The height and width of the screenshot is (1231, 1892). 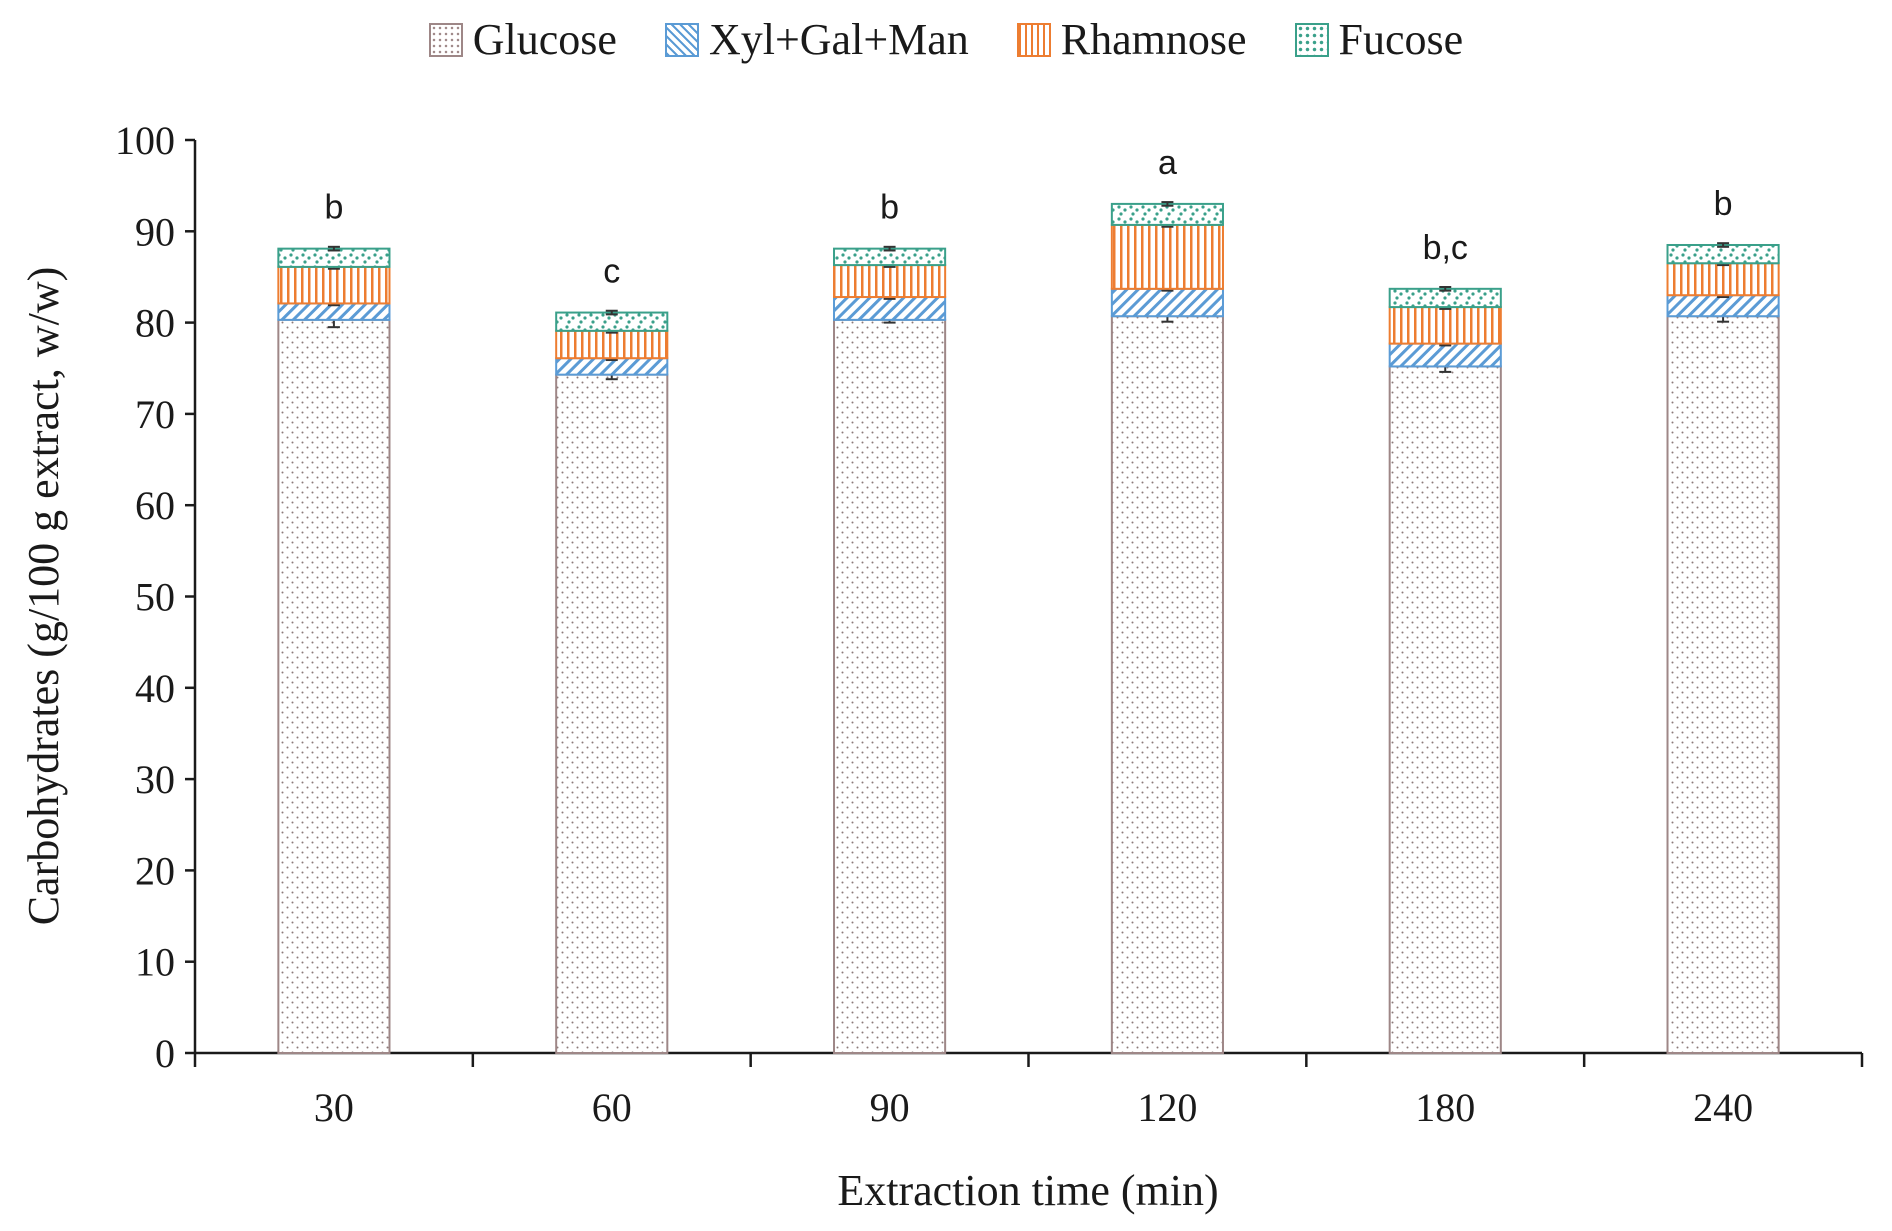 I want to click on legend-label-glucose: Glucose, so click(x=544, y=39).